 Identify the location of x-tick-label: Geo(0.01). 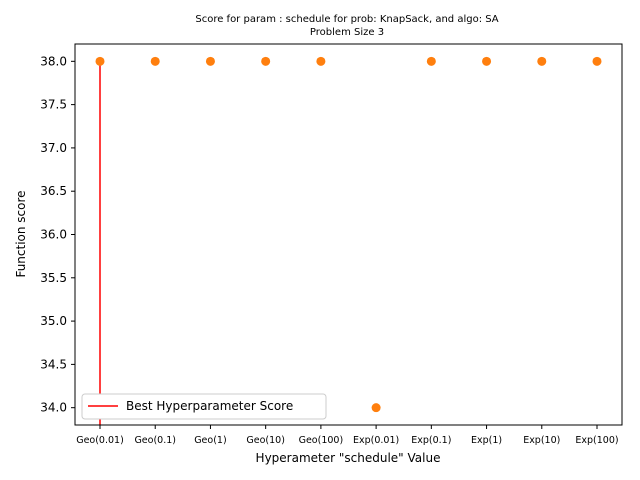
(100, 440).